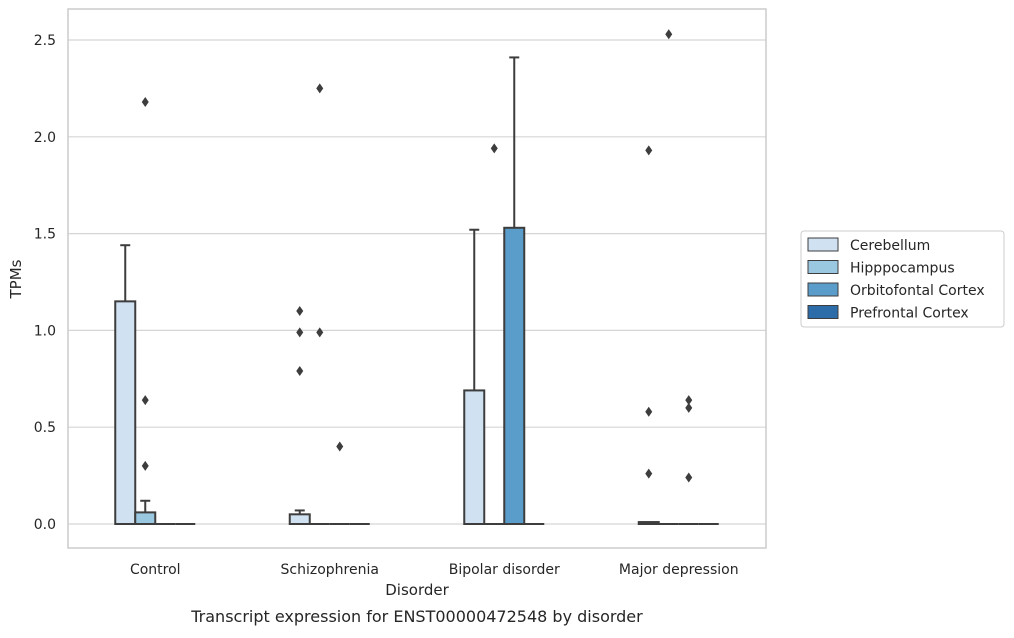  Describe the element at coordinates (45, 428) in the screenshot. I see `y-tick-label: 0.5` at that location.